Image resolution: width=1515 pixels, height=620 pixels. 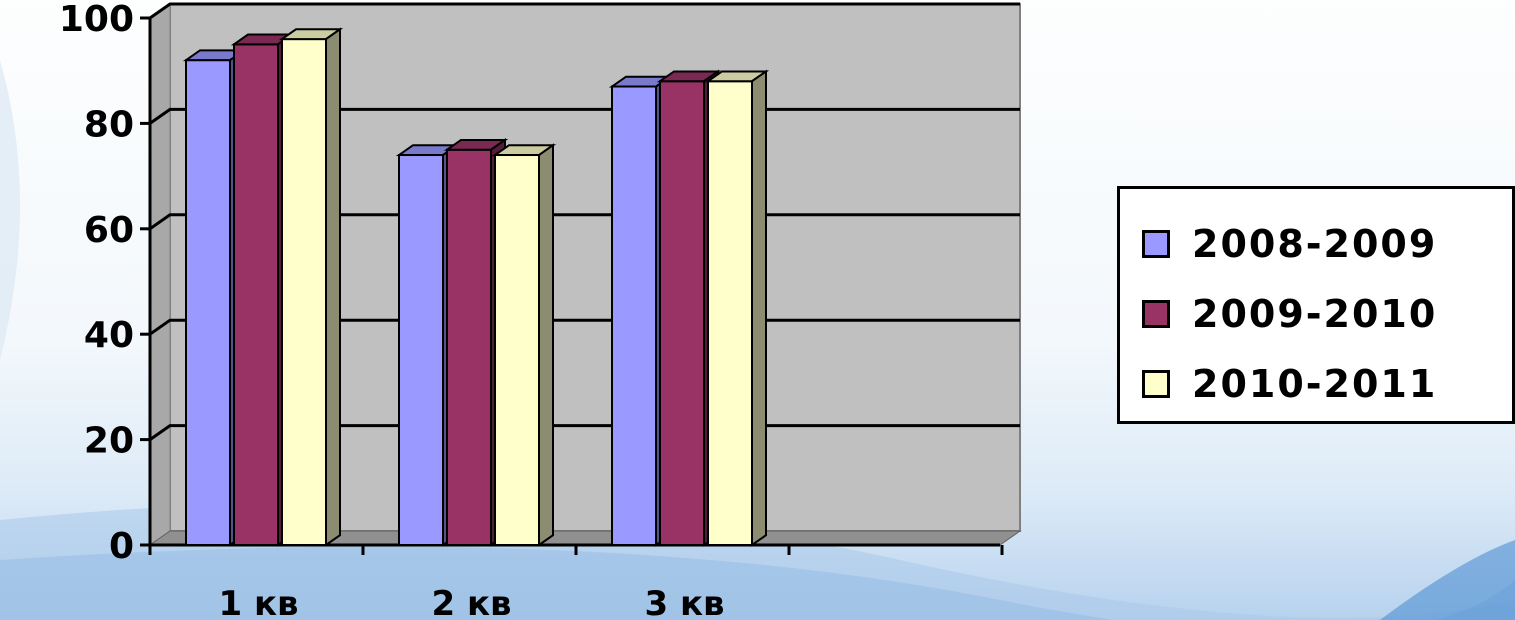 I want to click on legend-label: 2010-2011, so click(x=1315, y=384).